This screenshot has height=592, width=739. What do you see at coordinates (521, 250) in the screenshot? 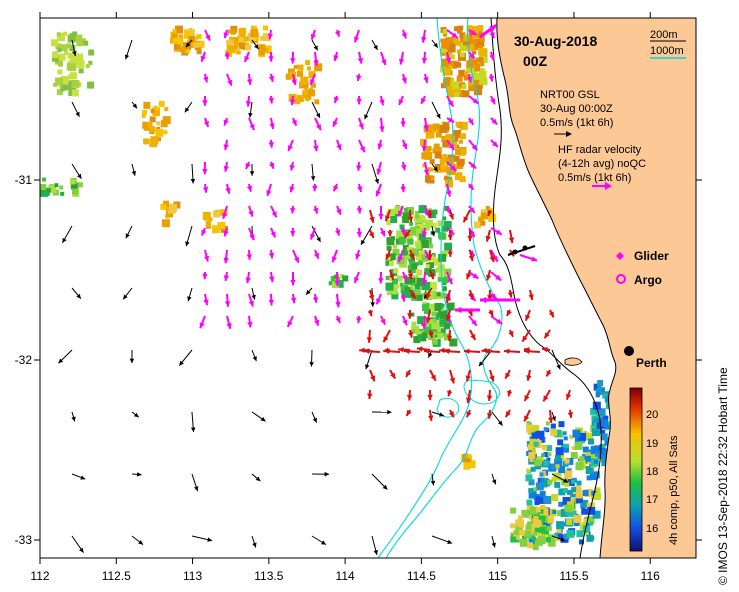
I see `glider-track` at bounding box center [521, 250].